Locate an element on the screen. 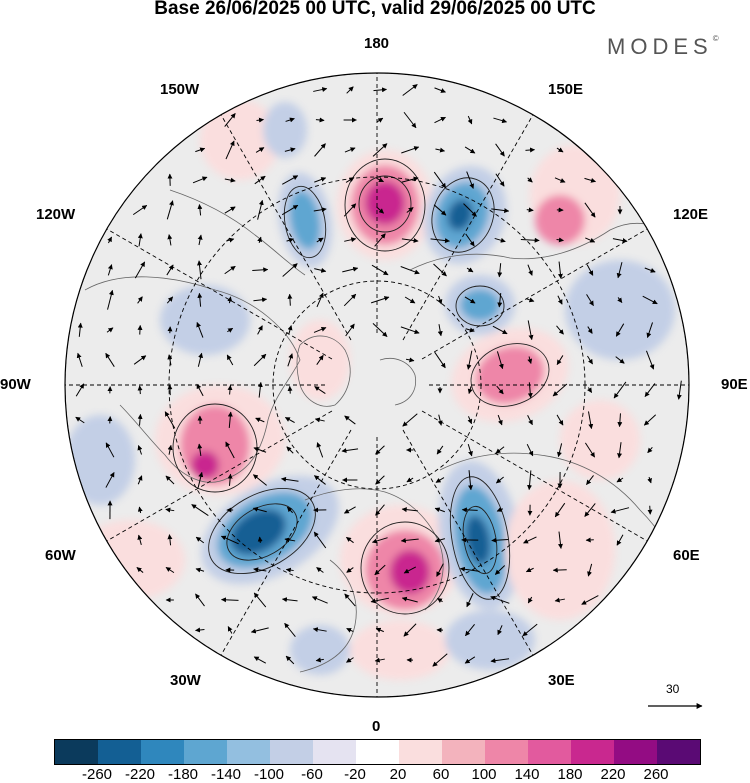 The width and height of the screenshot is (750, 783). colorbar-tick-label: -60 is located at coordinates (312, 774).